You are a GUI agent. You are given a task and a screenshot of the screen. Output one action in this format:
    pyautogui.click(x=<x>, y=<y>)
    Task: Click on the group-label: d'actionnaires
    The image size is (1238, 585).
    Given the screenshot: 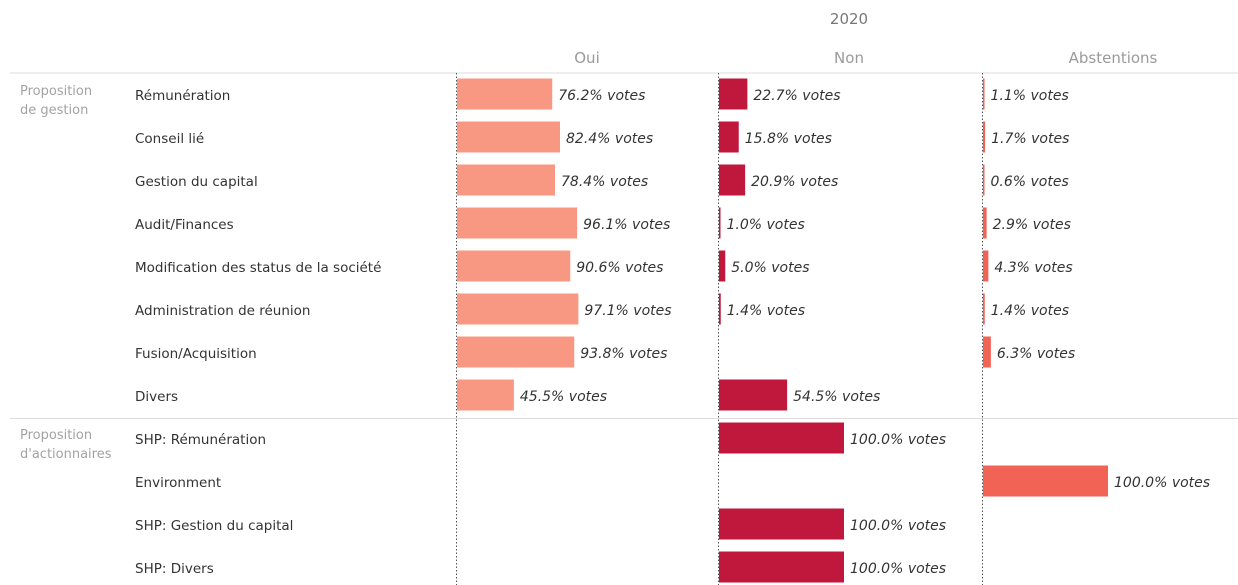 What is the action you would take?
    pyautogui.click(x=66, y=454)
    